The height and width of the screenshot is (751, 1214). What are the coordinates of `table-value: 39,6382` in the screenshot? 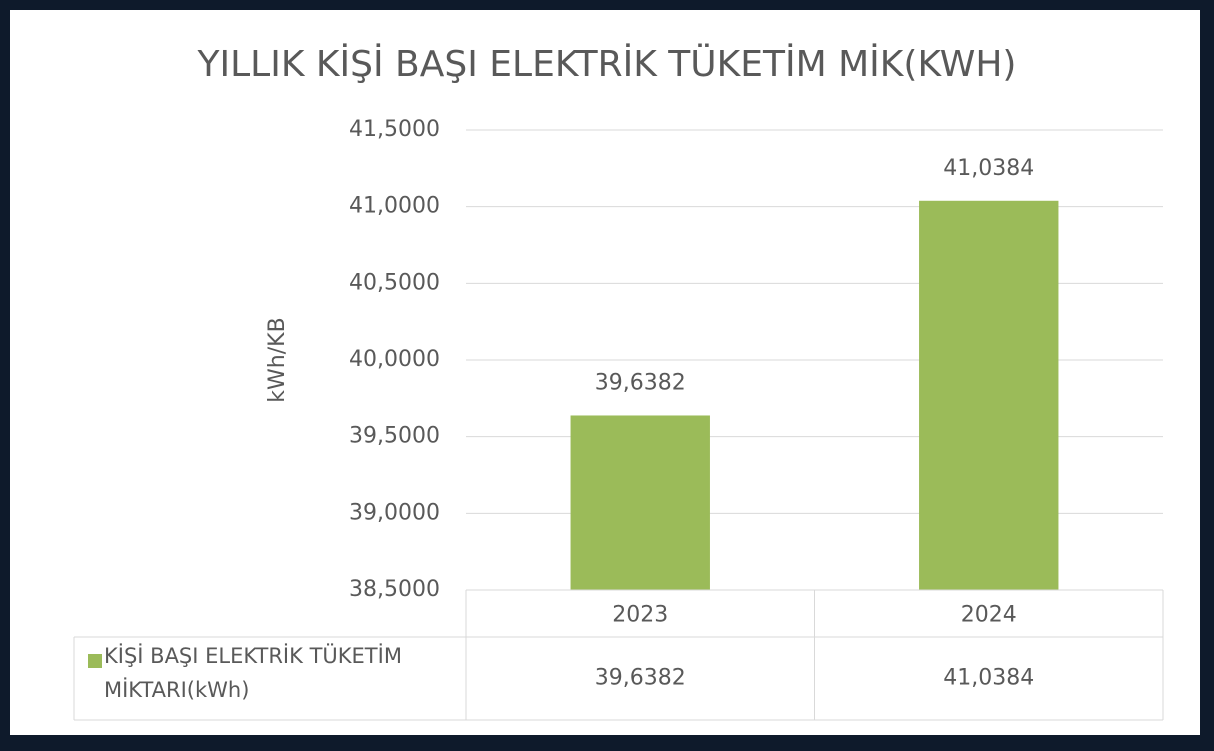 It's located at (640, 678).